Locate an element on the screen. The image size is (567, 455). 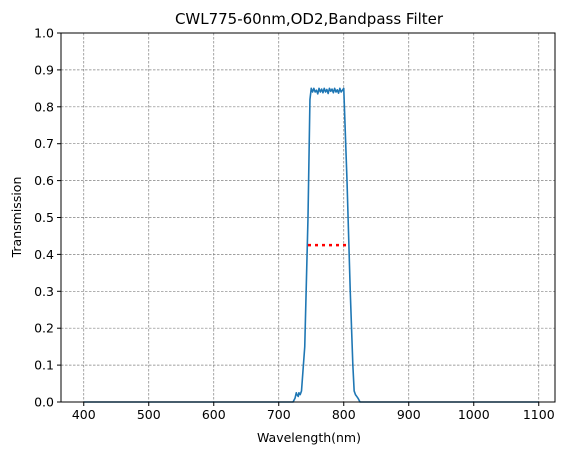
x-tick-label: 1100 is located at coordinates (539, 414).